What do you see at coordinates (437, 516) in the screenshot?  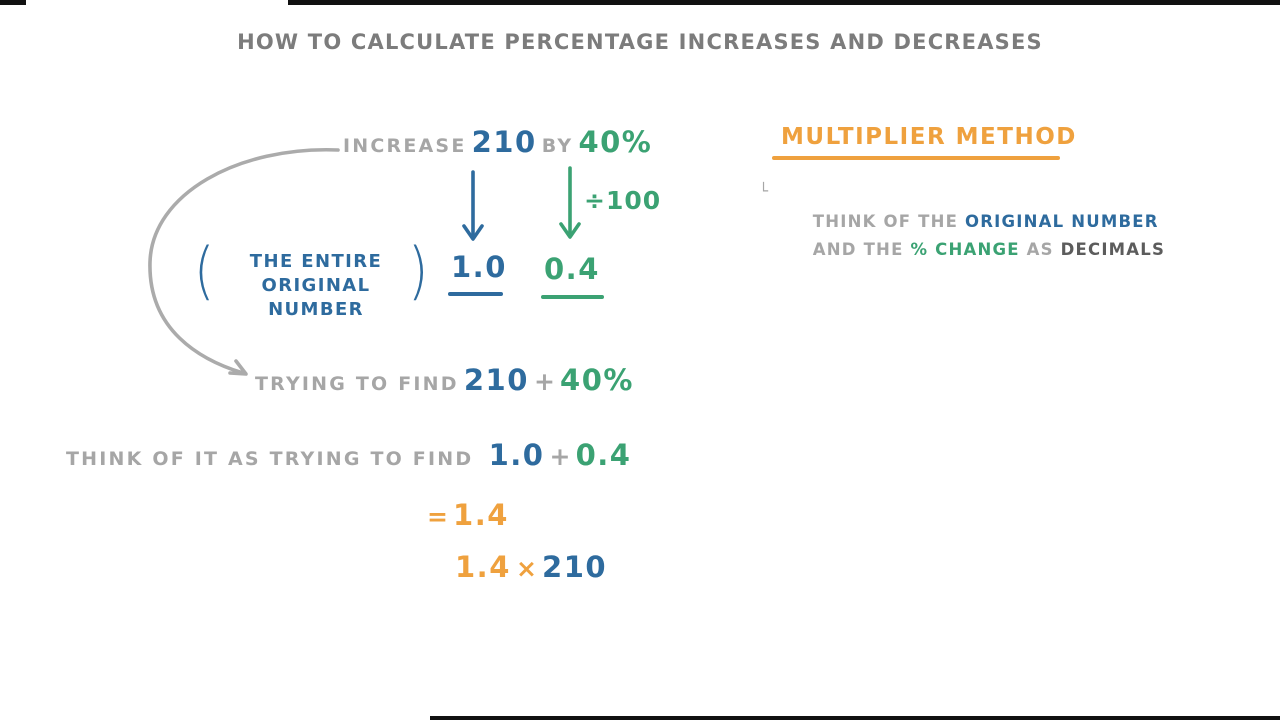 I see `equals-operator: =` at bounding box center [437, 516].